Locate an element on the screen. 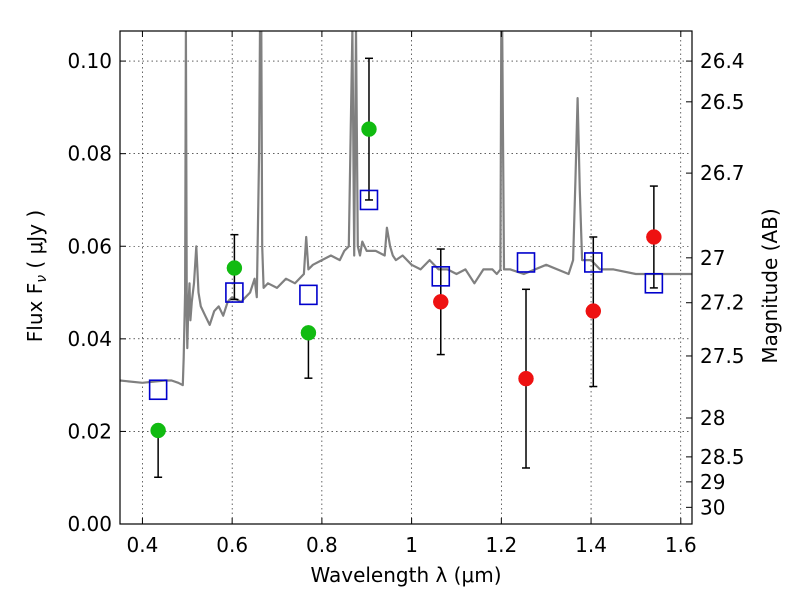 The image size is (800, 600). x-tick-label: 1.6 is located at coordinates (681, 545).